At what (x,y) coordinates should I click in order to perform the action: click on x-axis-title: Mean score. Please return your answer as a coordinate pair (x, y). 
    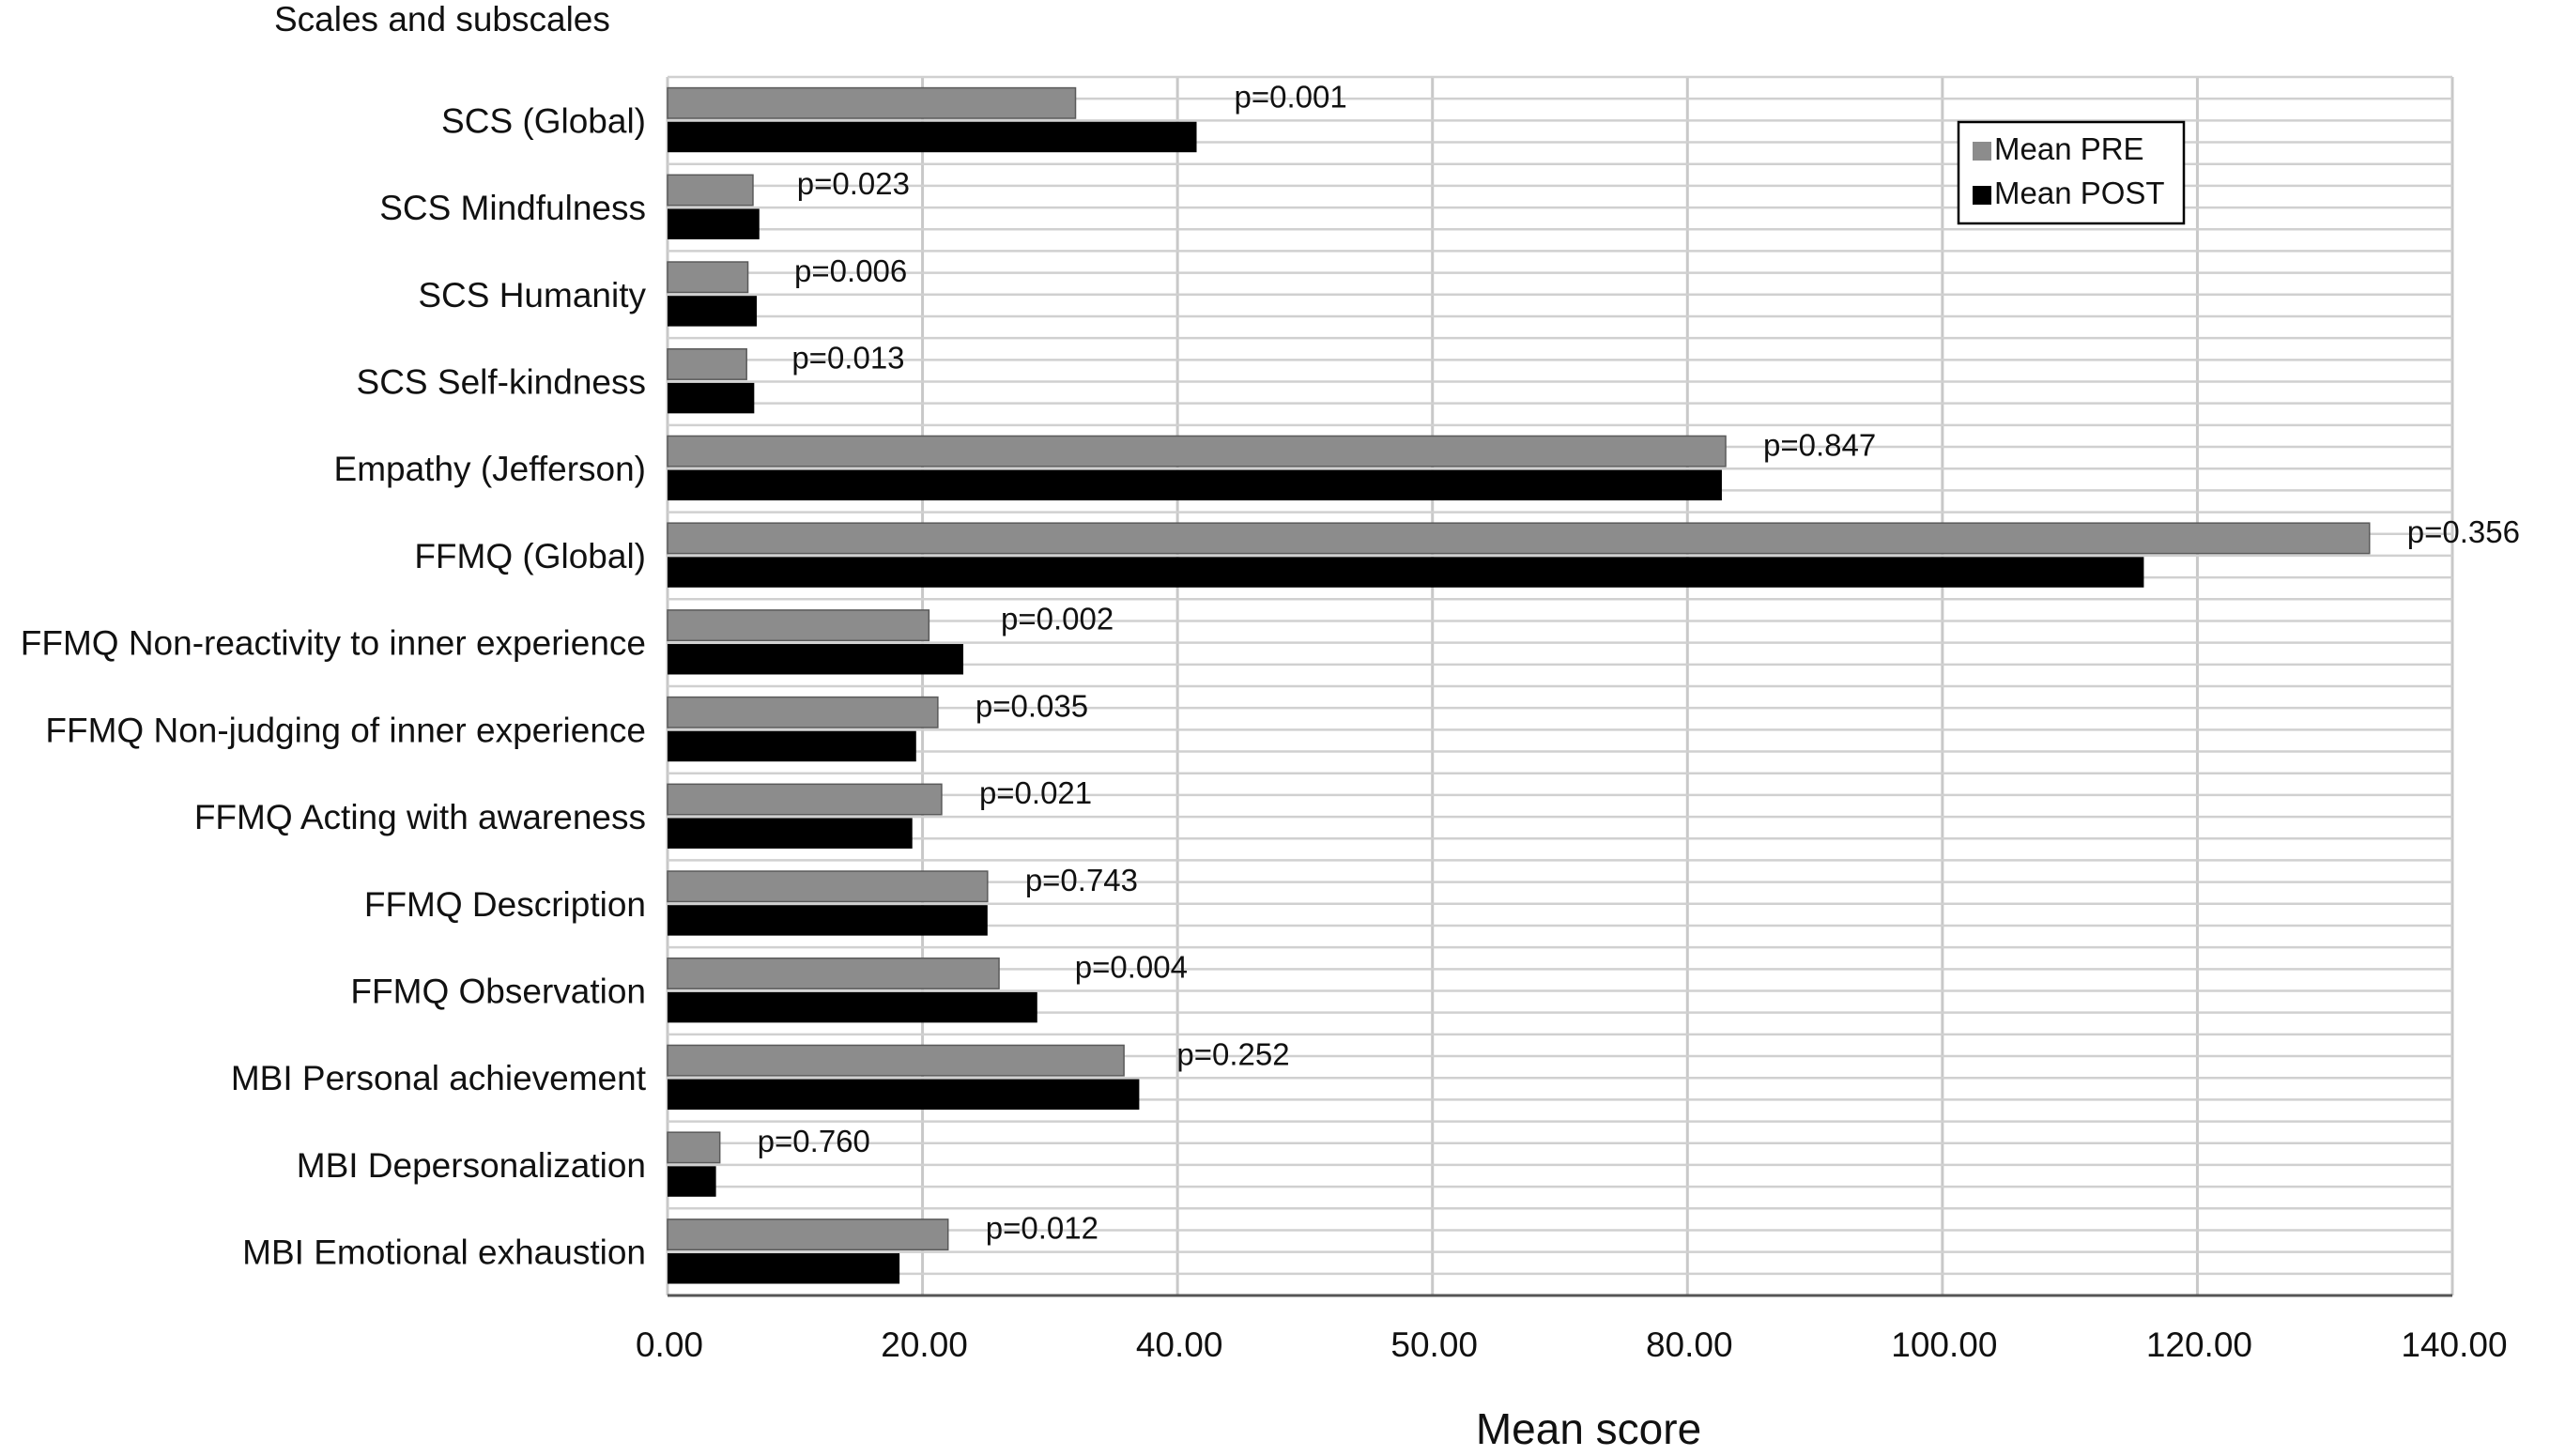
    Looking at the image, I should click on (1588, 1428).